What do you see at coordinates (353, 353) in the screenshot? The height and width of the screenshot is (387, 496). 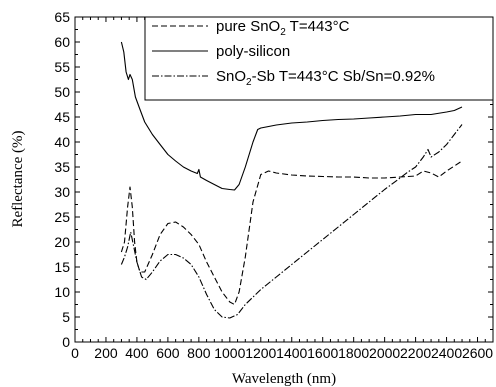 I see `x-tick-label: 1800` at bounding box center [353, 353].